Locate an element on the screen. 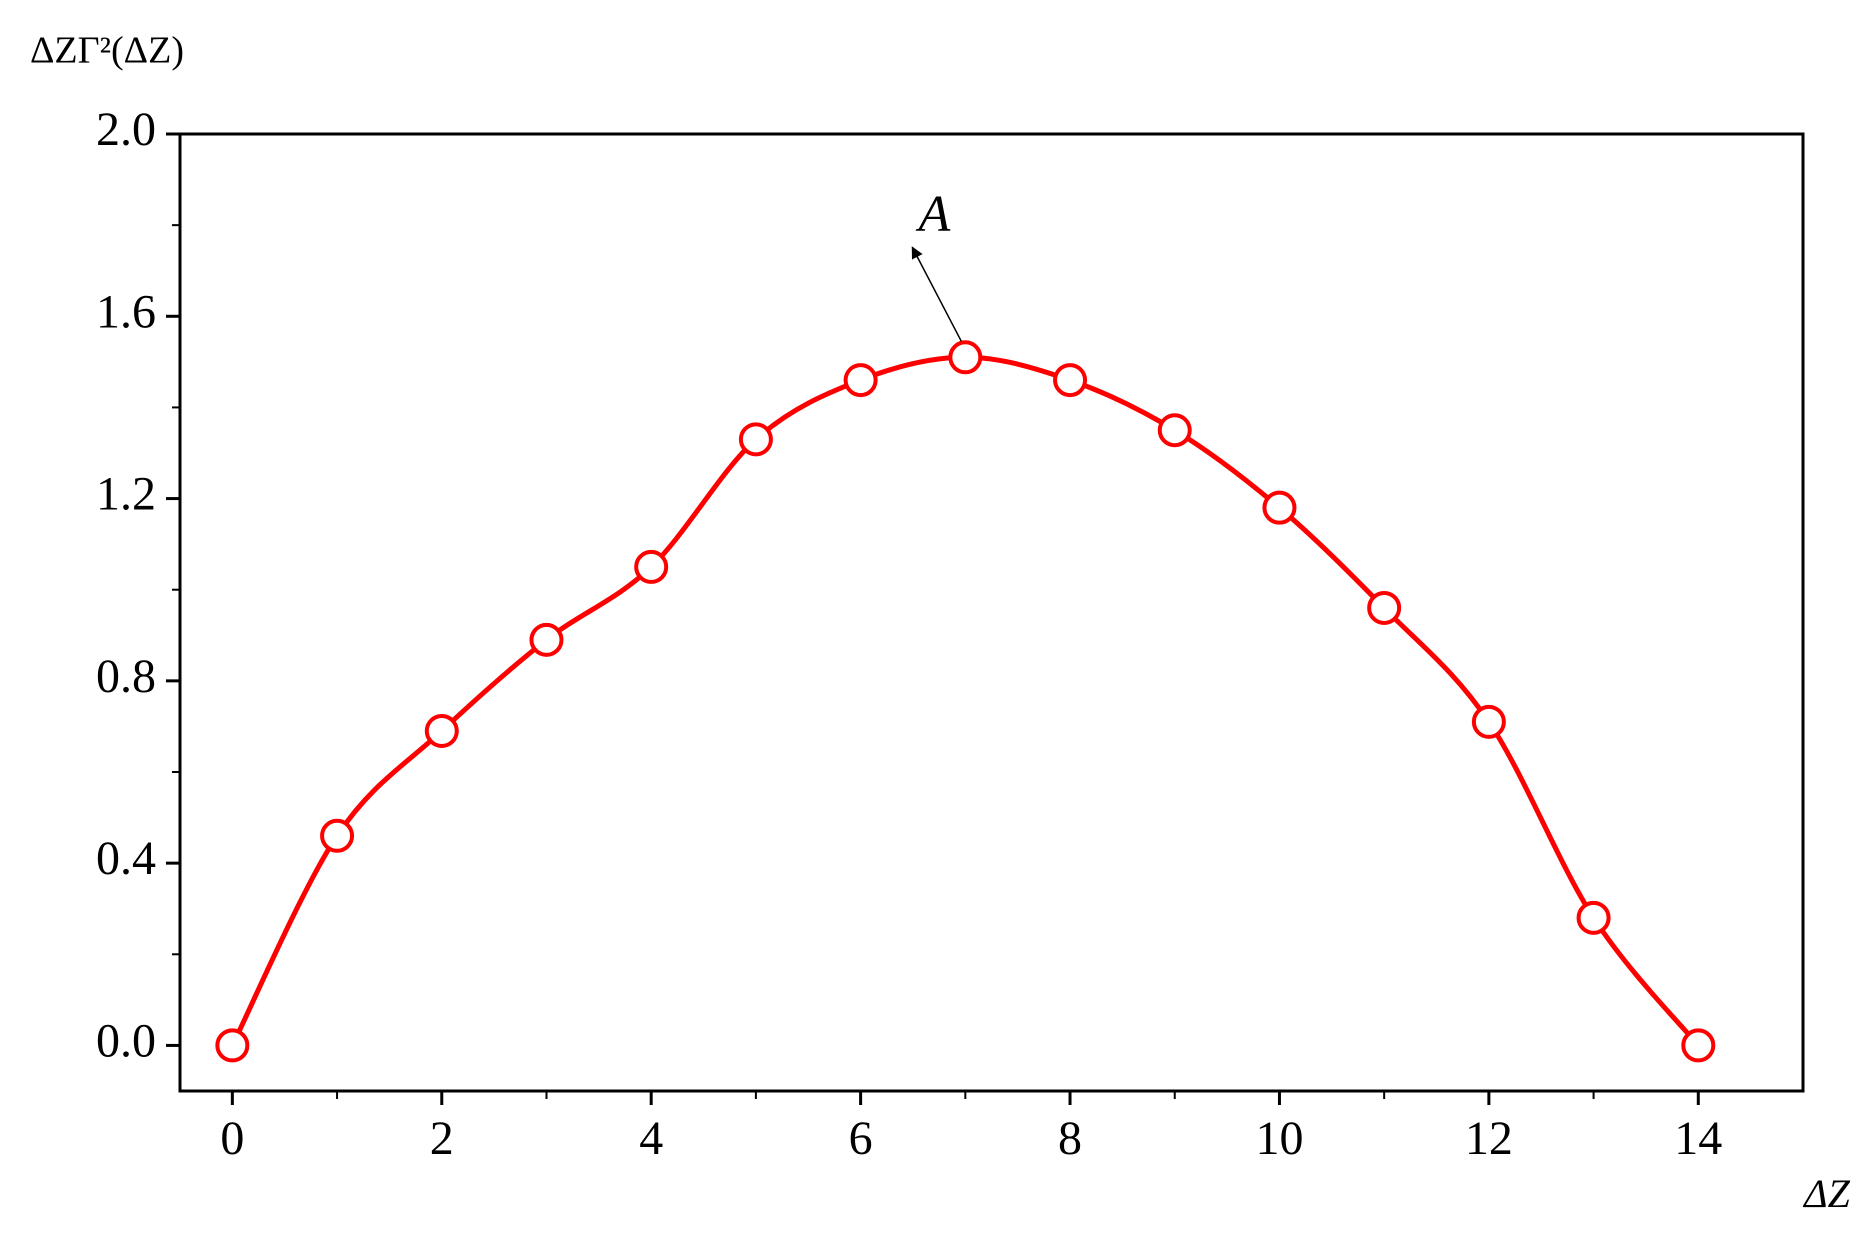 This screenshot has width=1869, height=1239. y-tick-label: 0.4 is located at coordinates (126, 858).